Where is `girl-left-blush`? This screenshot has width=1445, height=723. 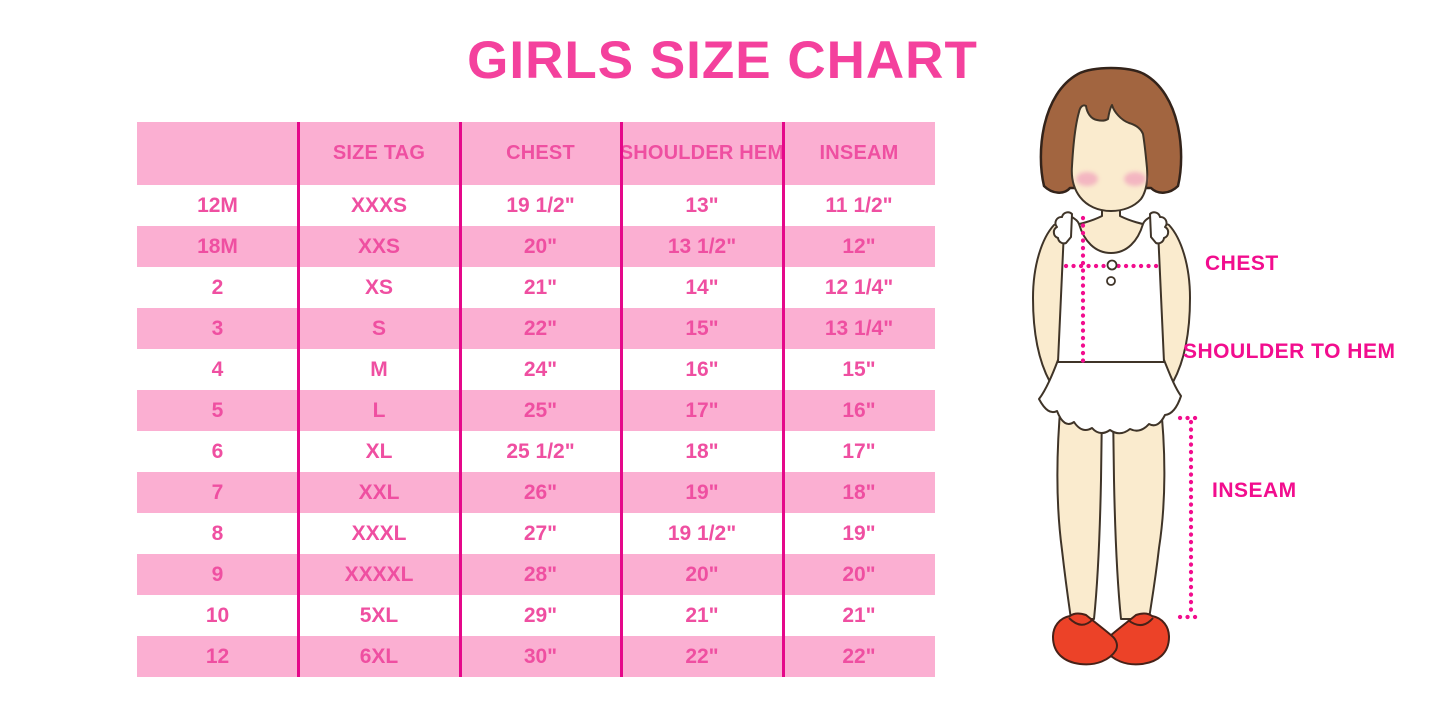
girl-left-blush is located at coordinates (1087, 179).